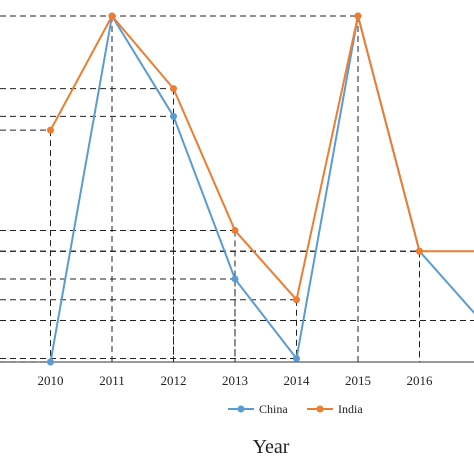 Image resolution: width=474 pixels, height=474 pixels. Describe the element at coordinates (271, 447) in the screenshot. I see `x-axis-title: Year` at that location.